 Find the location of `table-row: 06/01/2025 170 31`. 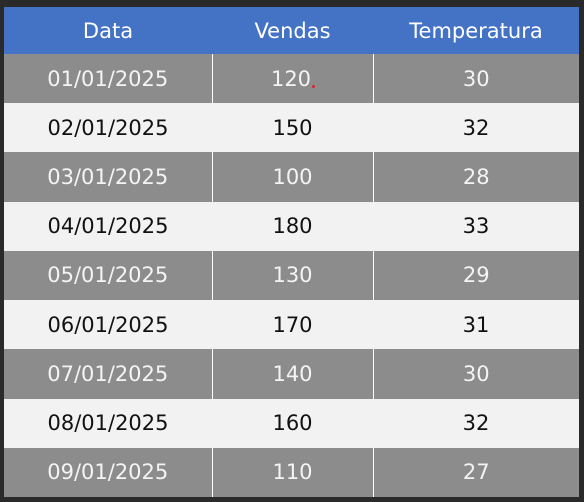

table-row: 06/01/2025 170 31 is located at coordinates (291, 325).